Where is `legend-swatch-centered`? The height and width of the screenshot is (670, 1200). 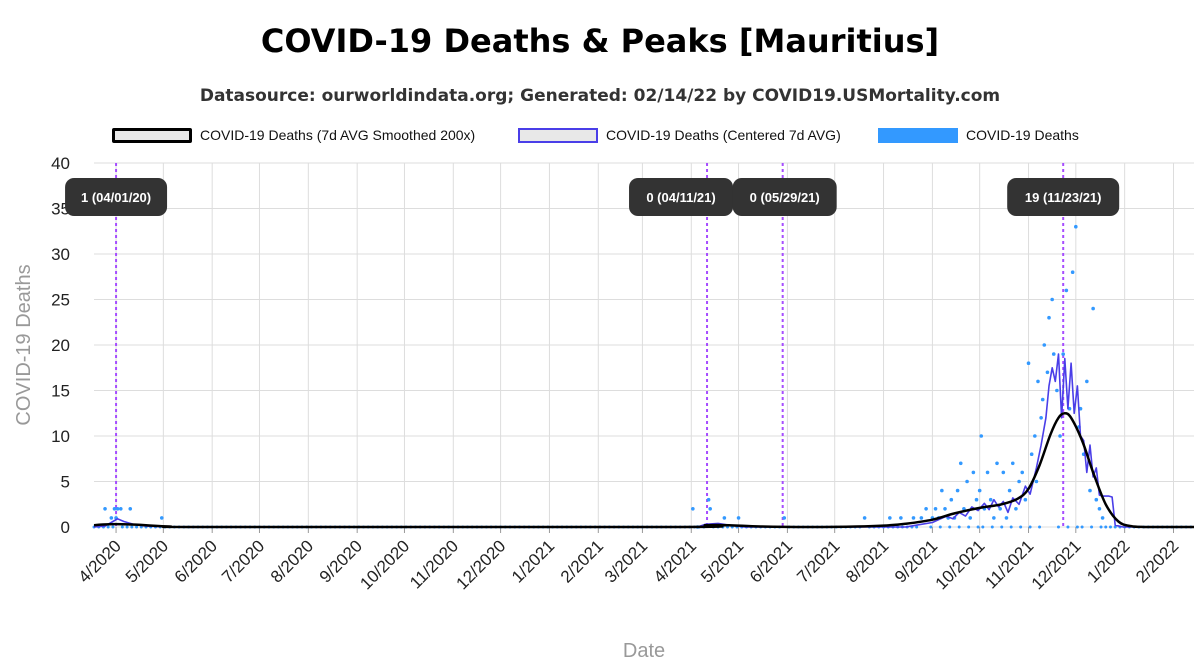
legend-swatch-centered is located at coordinates (558, 135).